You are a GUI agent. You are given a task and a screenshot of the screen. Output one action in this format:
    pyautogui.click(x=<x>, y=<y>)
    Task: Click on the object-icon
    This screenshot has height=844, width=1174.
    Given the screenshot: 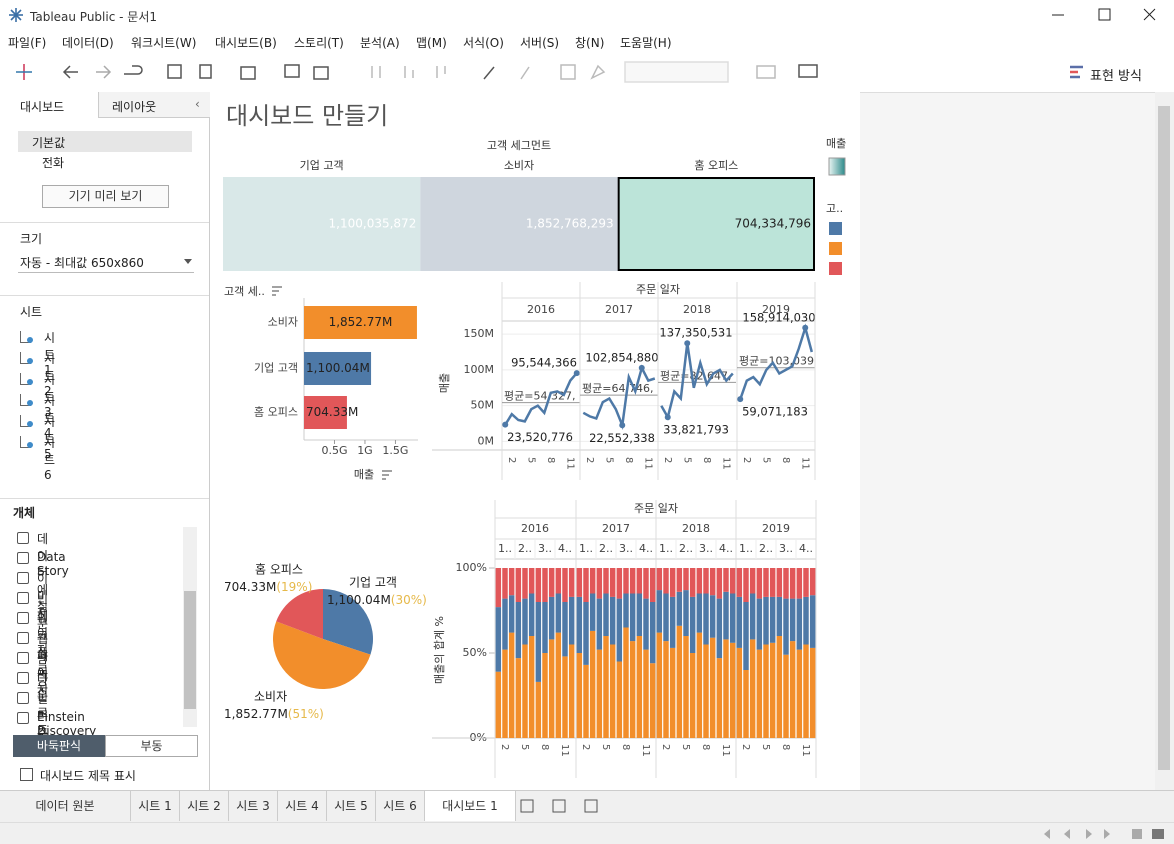 What is the action you would take?
    pyautogui.click(x=23, y=658)
    